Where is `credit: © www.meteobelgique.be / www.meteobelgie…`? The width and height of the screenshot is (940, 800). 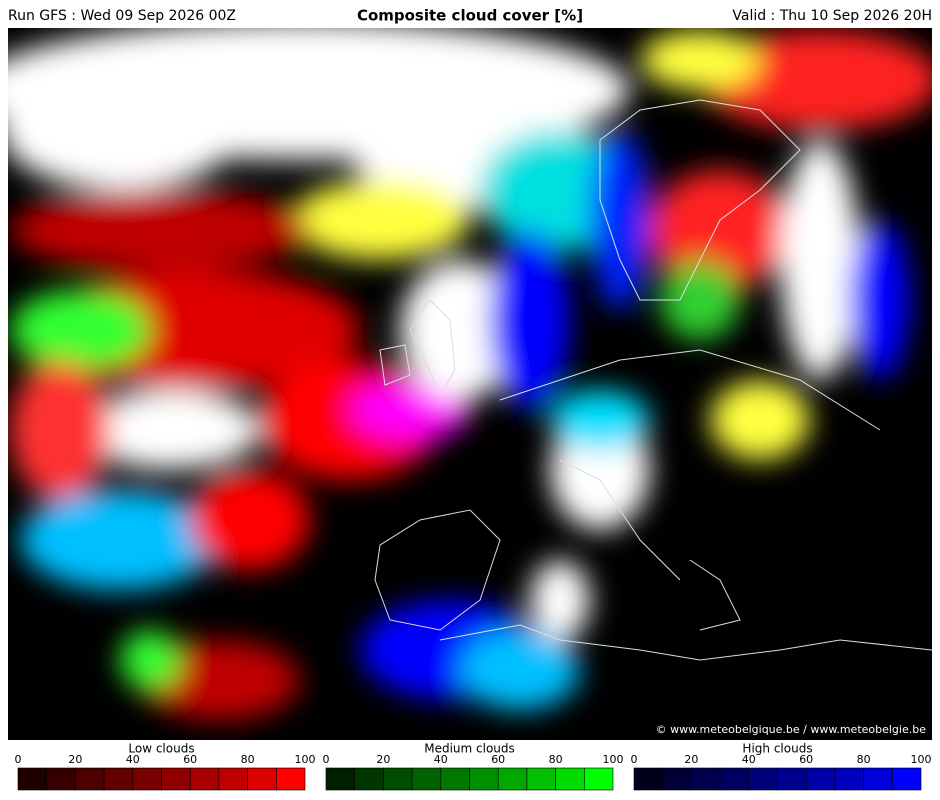
credit: © www.meteobelgique.be / www.meteobelgie… is located at coordinates (791, 729).